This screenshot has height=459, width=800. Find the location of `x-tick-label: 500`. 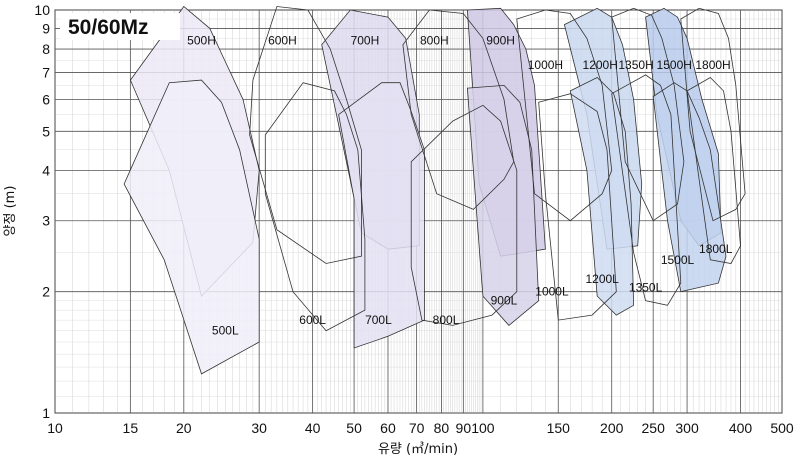

x-tick-label: 500 is located at coordinates (782, 428).